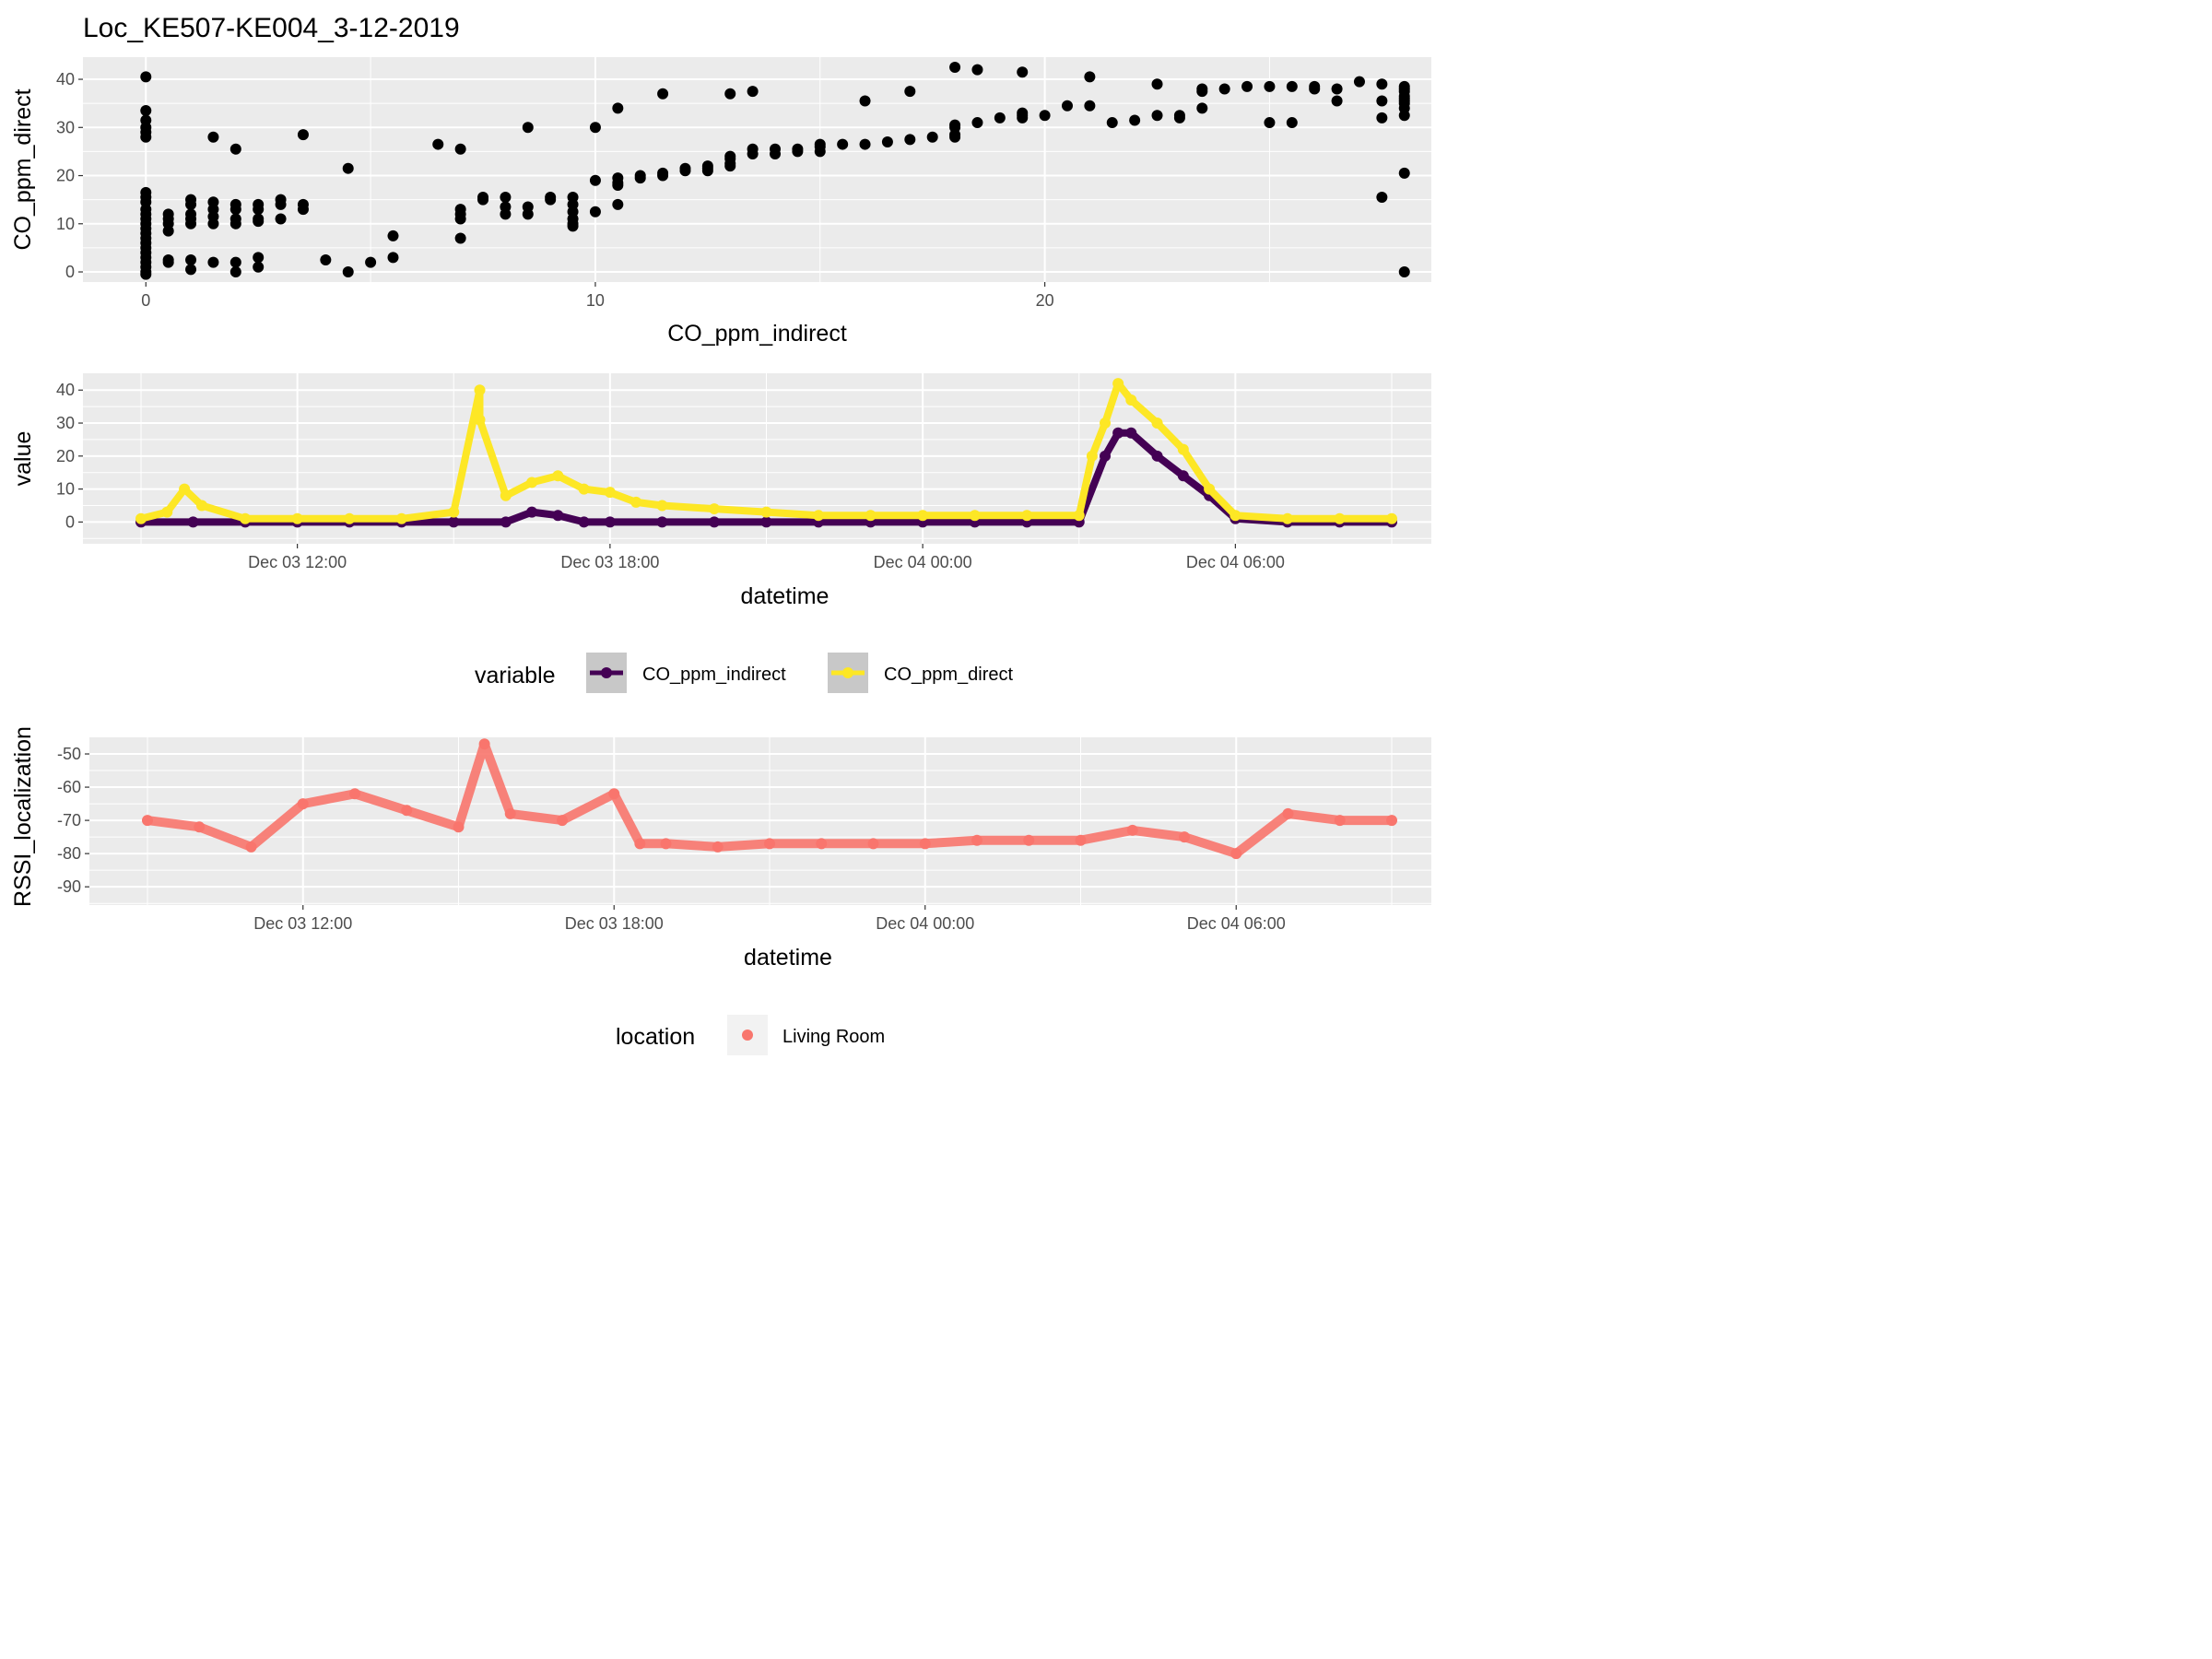  I want to click on y-tick-label: 10, so click(65, 224).